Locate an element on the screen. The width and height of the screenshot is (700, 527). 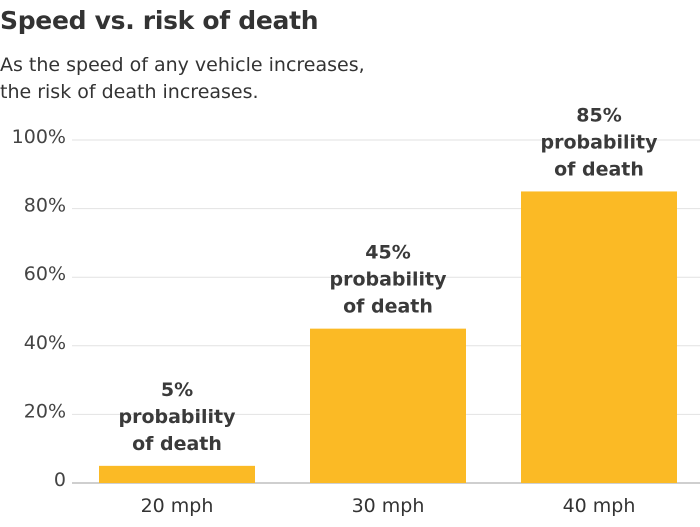
y-tick-label: 60% is located at coordinates (45, 274).